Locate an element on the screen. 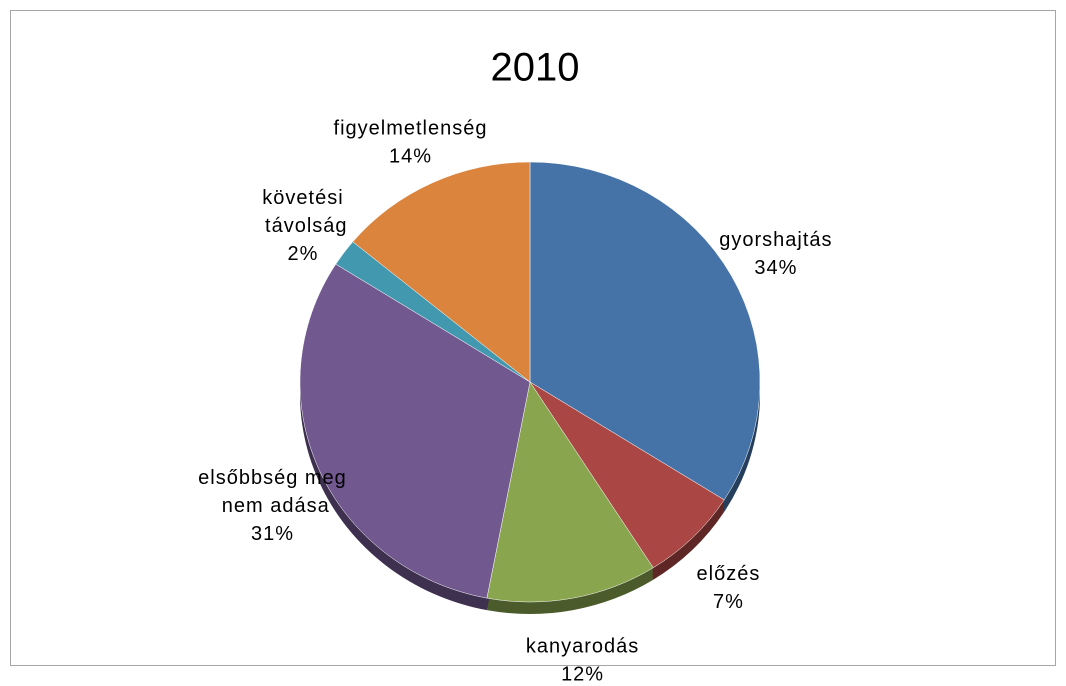  data-label-category: figyelmetlenség is located at coordinates (411, 128).